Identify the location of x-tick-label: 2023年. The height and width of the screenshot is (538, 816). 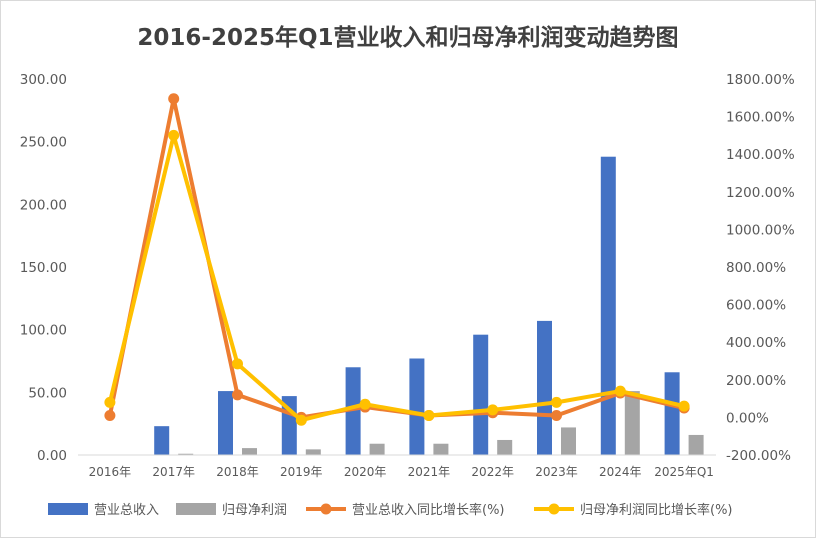
(556, 472).